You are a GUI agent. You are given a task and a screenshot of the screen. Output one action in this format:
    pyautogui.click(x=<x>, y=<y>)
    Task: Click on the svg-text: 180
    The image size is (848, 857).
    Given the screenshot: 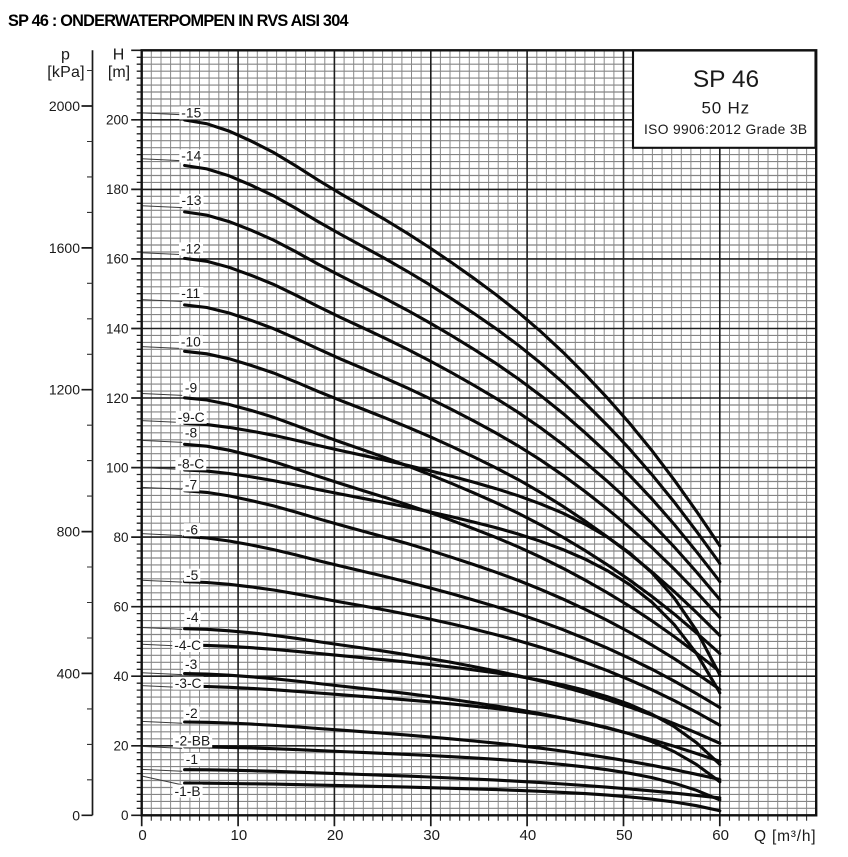 What is the action you would take?
    pyautogui.click(x=117, y=189)
    